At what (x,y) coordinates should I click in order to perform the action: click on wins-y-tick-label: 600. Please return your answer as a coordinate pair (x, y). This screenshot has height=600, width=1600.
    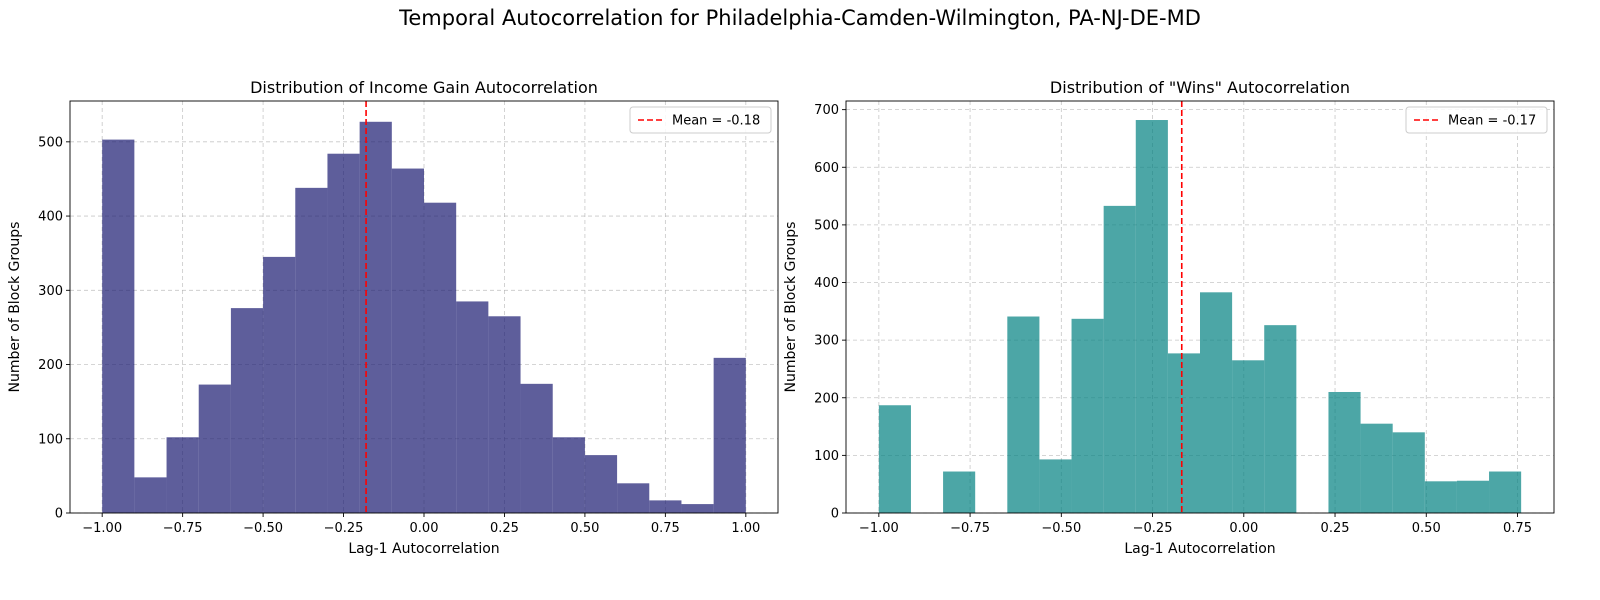
    Looking at the image, I should click on (826, 168).